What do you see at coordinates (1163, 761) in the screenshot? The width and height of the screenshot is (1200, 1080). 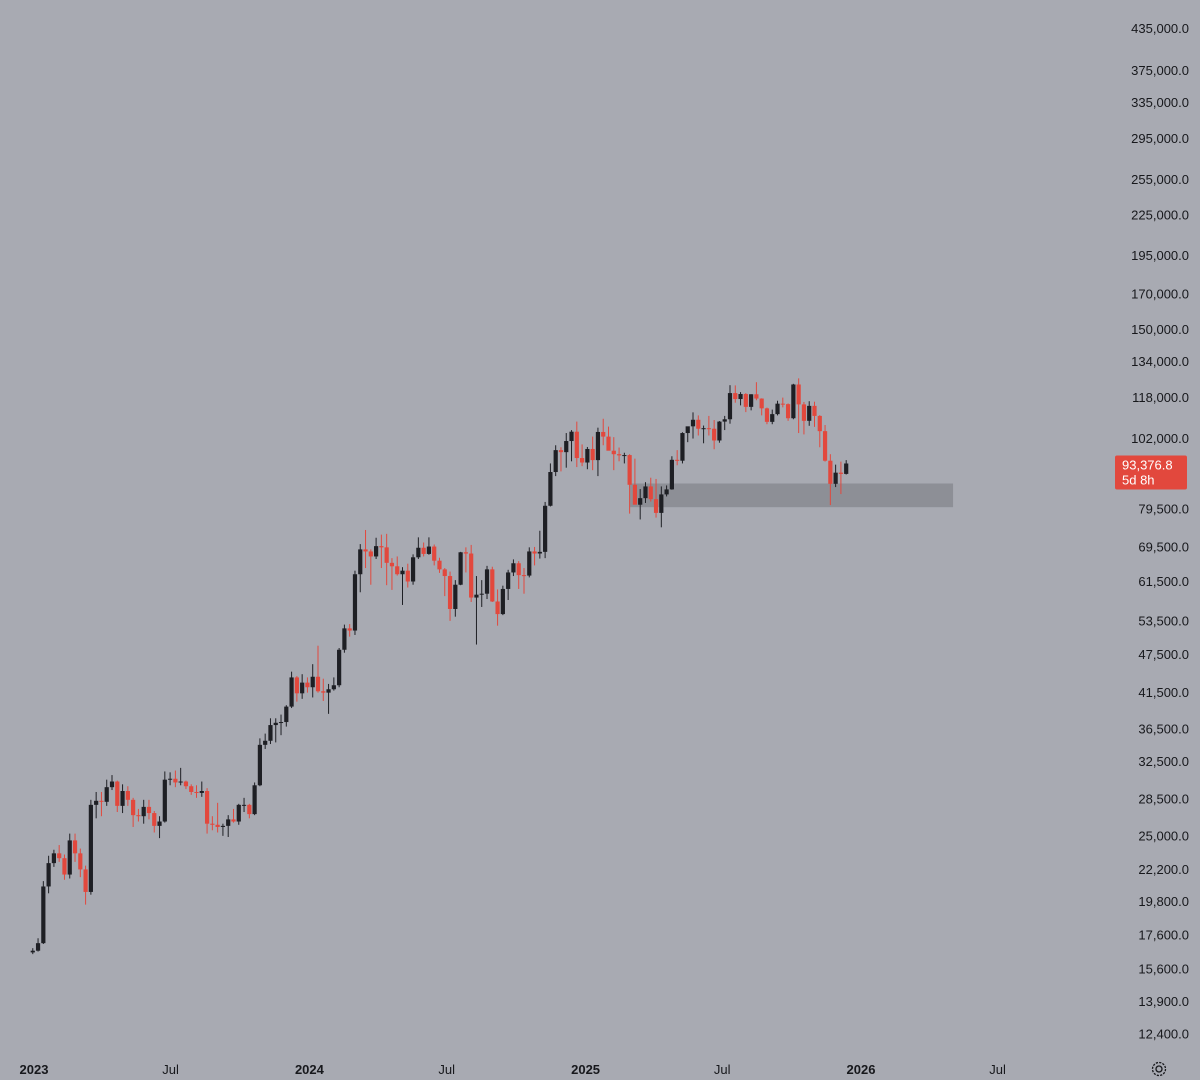 I see `price-tick-label: 32,500.0` at bounding box center [1163, 761].